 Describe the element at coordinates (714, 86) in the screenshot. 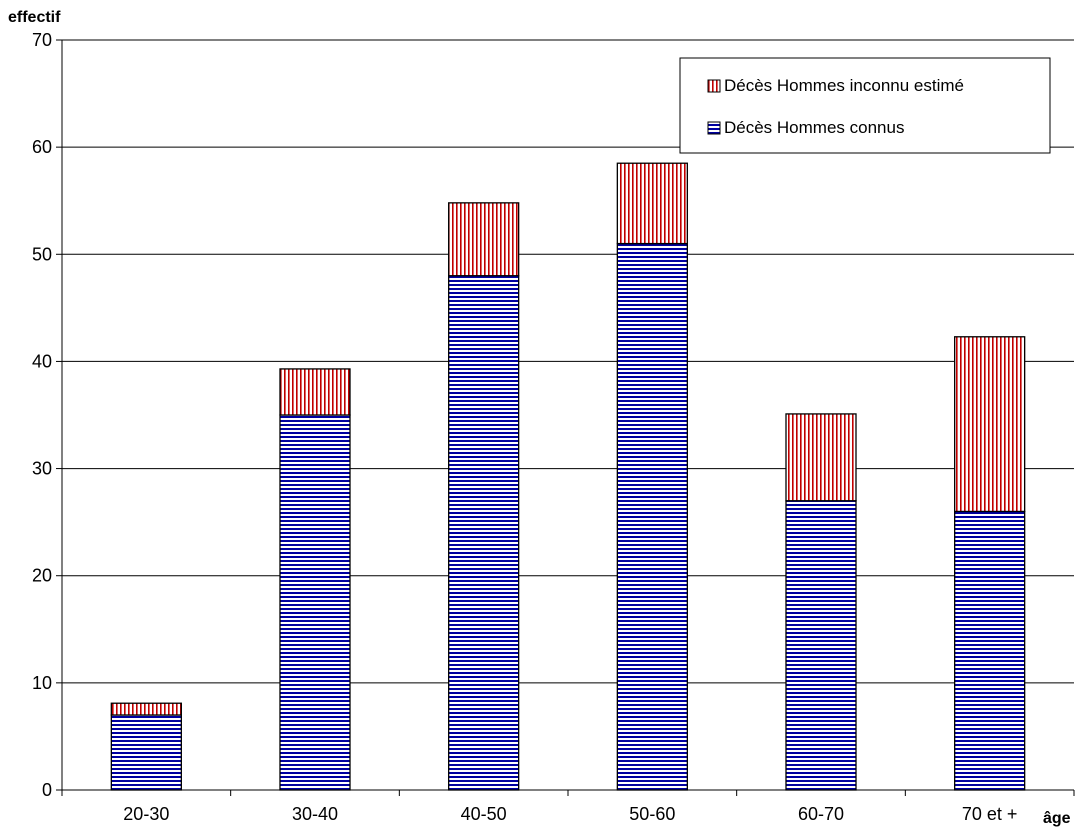

I see `legend-swatch-estimated` at that location.